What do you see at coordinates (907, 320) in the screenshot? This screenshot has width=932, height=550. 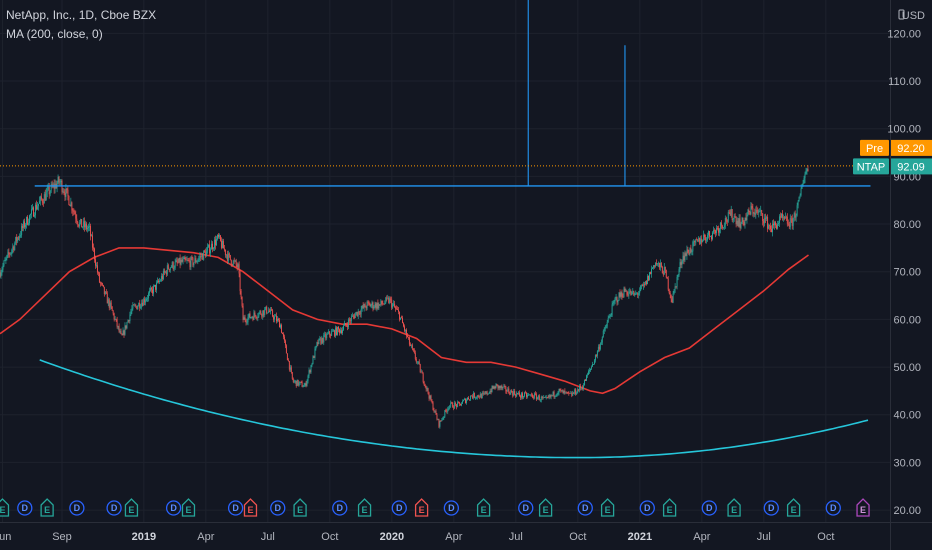 I see `y-tick-label: 60.00` at bounding box center [907, 320].